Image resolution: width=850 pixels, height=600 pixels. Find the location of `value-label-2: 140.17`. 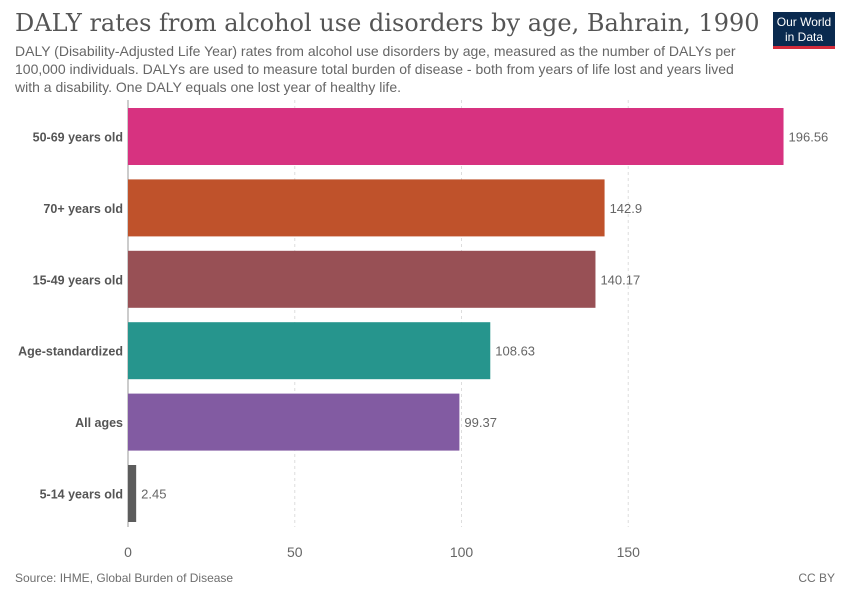

value-label-2: 140.17 is located at coordinates (620, 279).